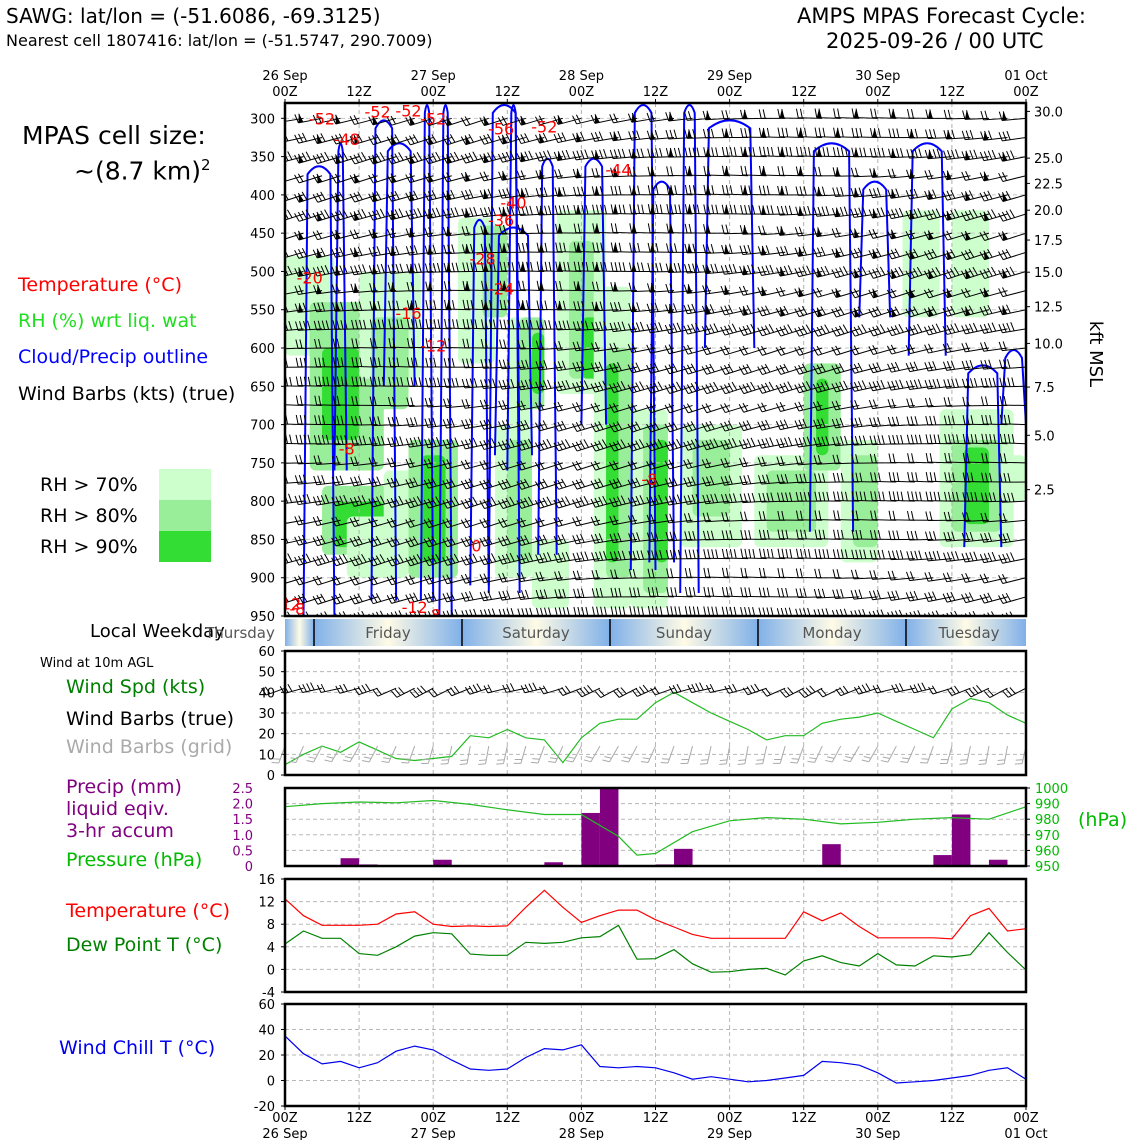 Image resolution: width=1140 pixels, height=1140 pixels. I want to click on wind-panel-title: Wind at 10m AGL, so click(97, 663).